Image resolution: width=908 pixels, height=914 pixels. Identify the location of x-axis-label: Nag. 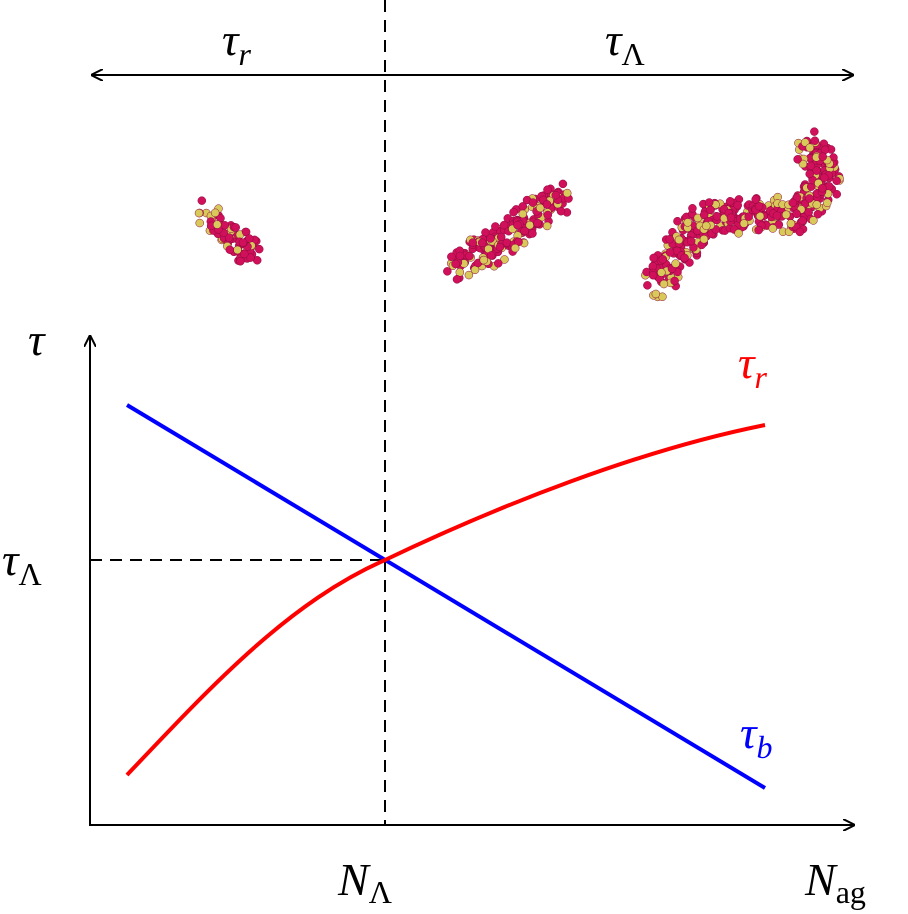
(835, 882).